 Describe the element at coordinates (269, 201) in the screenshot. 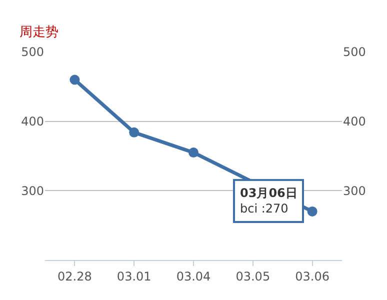

I see `annotation: 03月06日 bci :270` at that location.